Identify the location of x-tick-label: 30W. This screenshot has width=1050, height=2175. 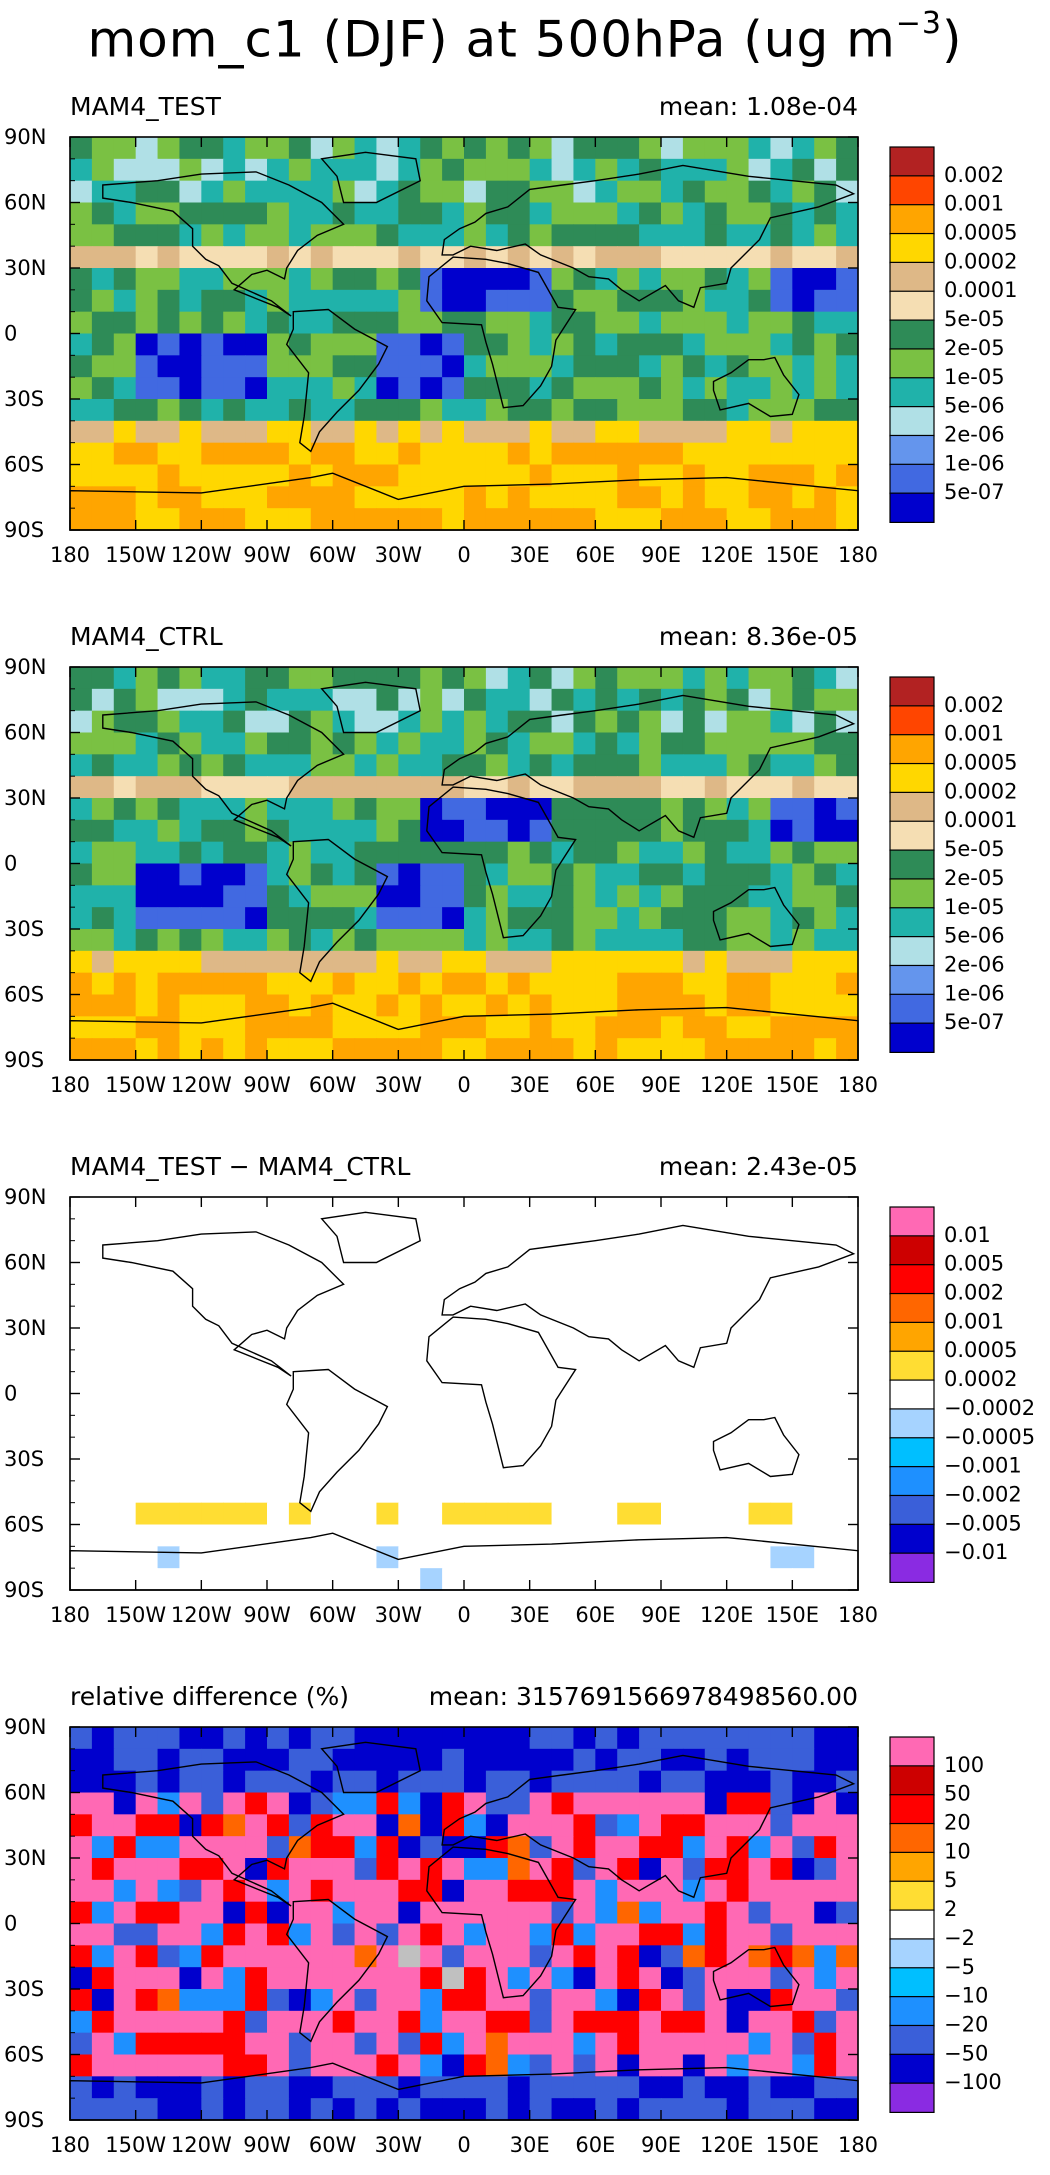
(399, 1085).